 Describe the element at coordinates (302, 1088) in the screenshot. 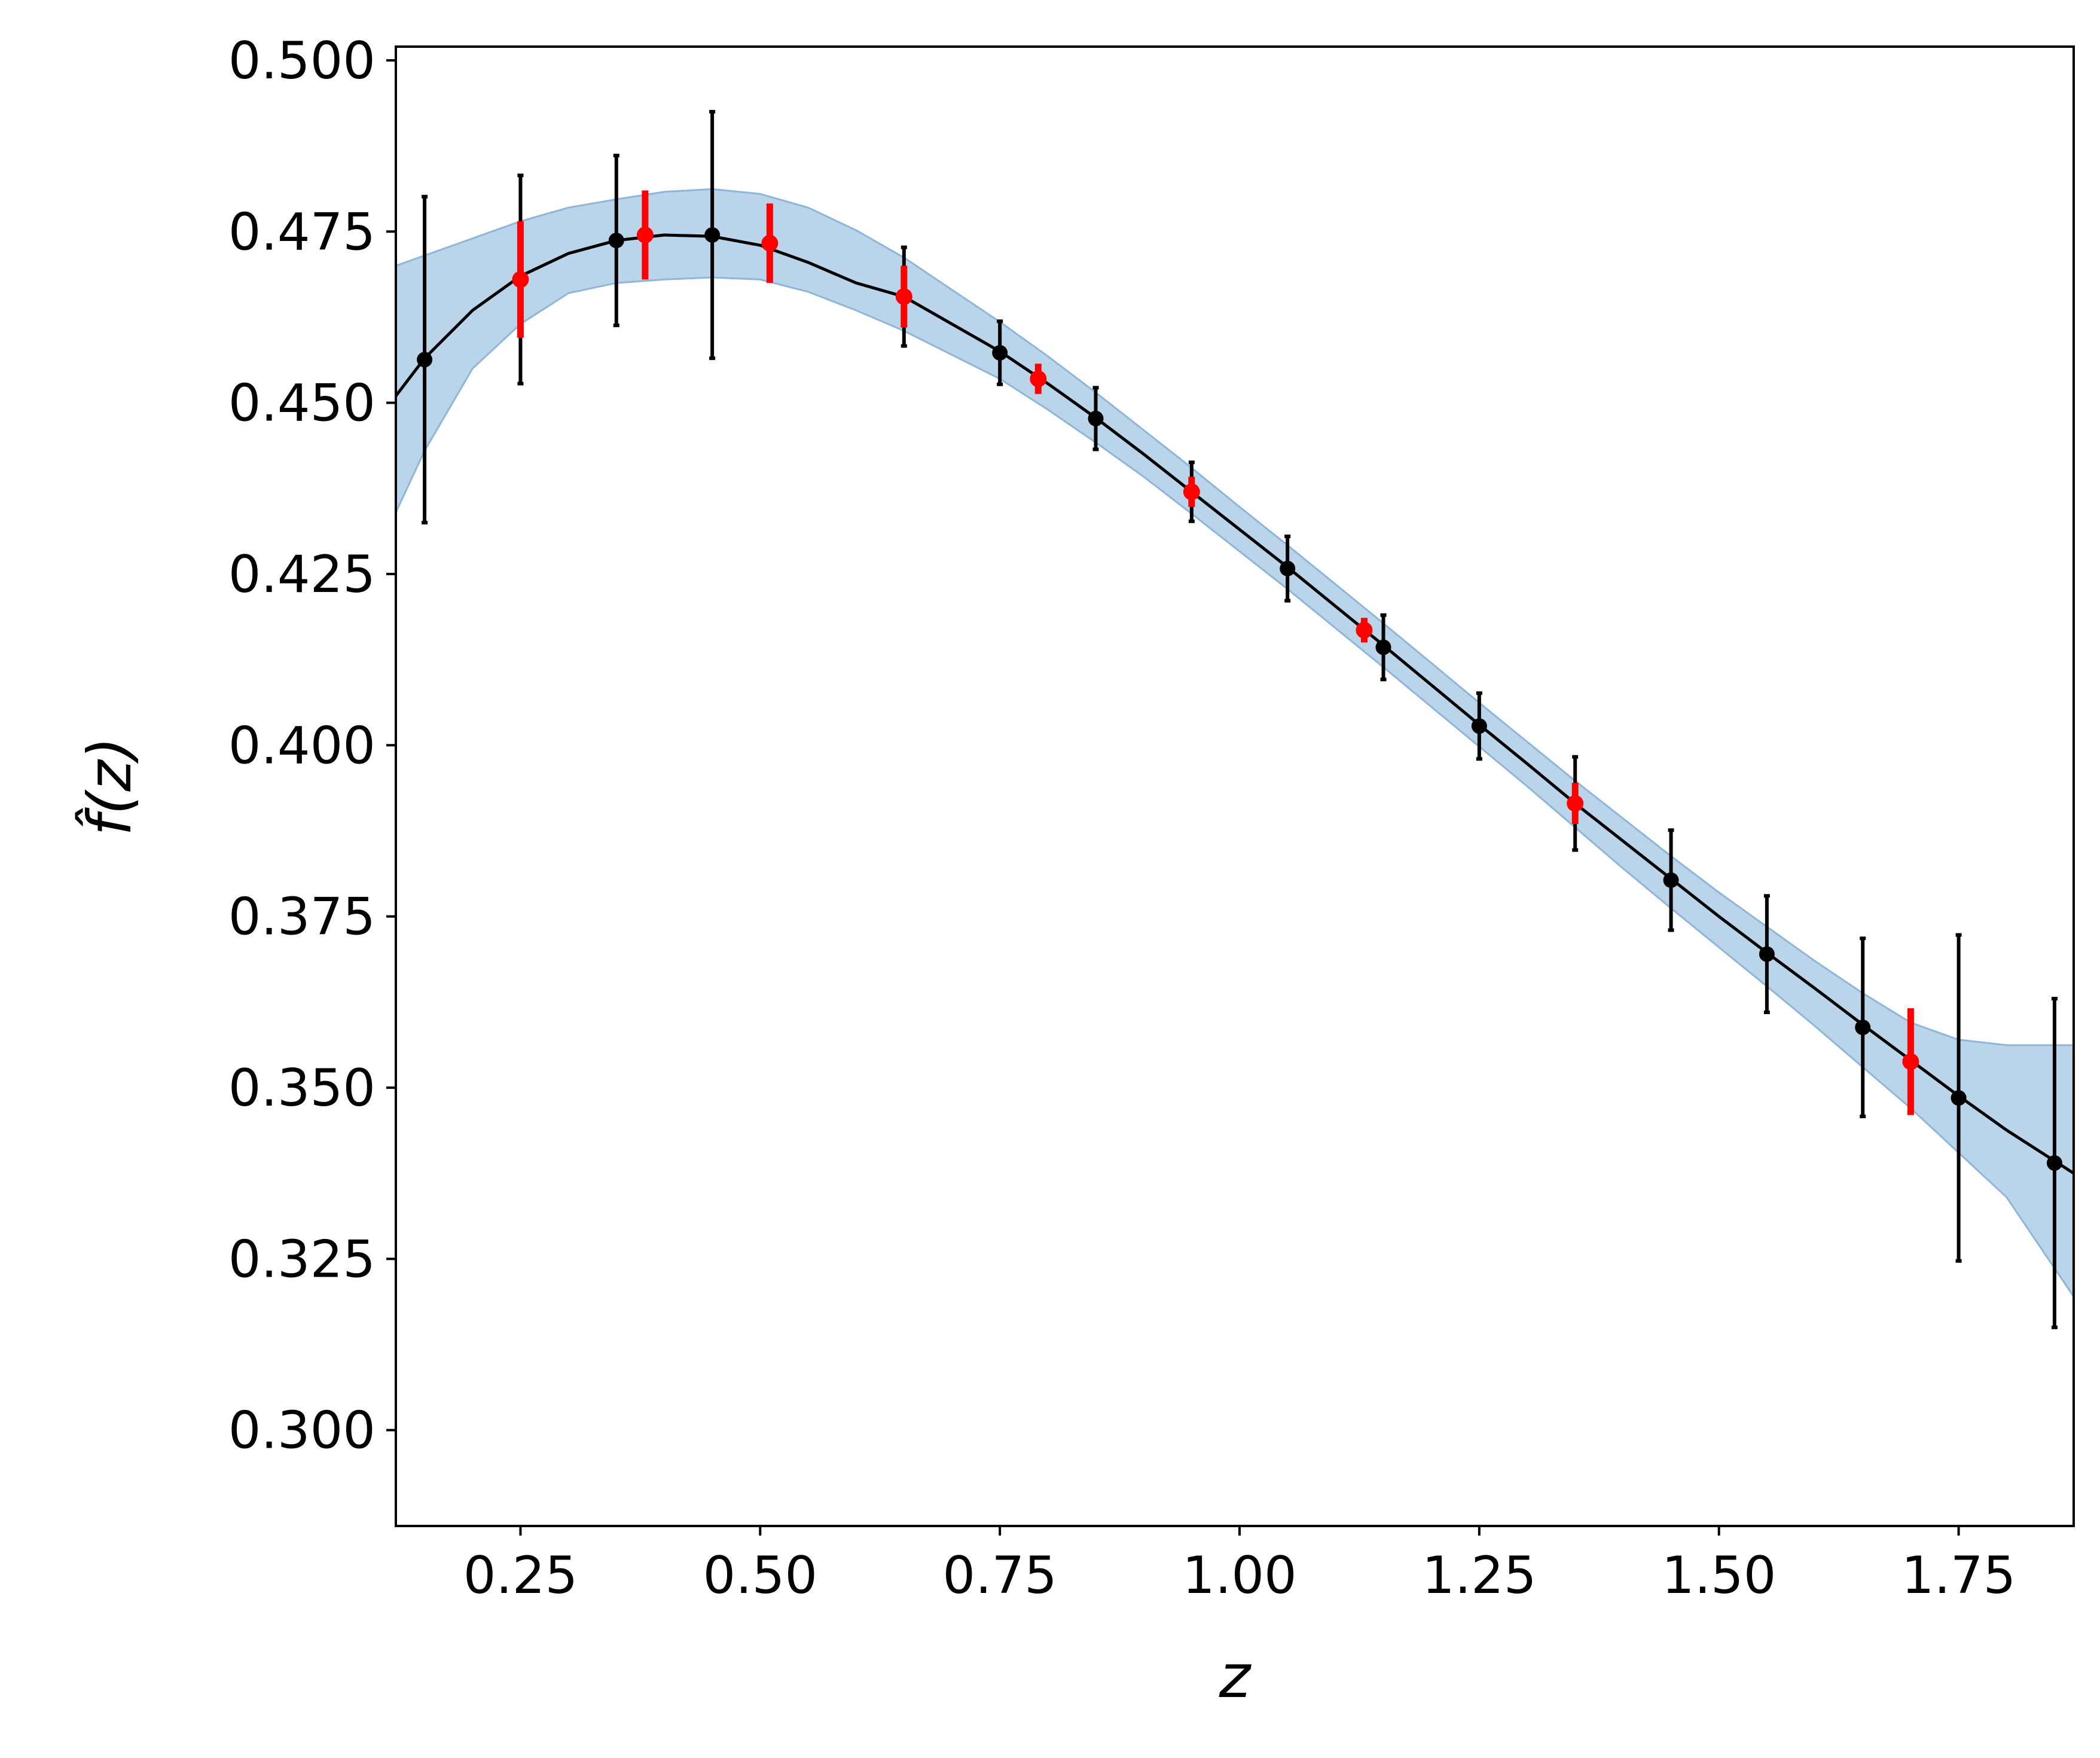

I see `y-tick-label: 0.350` at that location.